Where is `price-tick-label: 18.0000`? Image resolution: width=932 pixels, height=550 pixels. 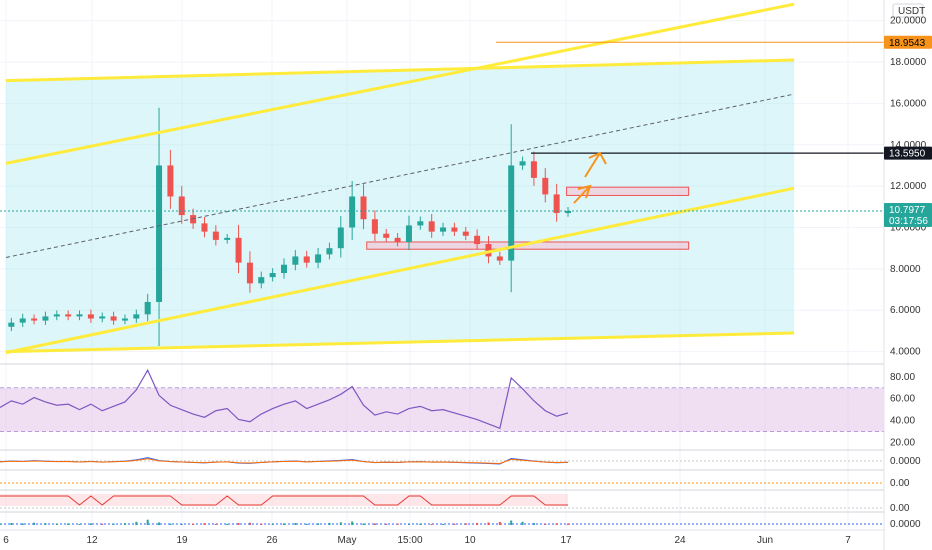 price-tick-label: 18.0000 is located at coordinates (908, 62).